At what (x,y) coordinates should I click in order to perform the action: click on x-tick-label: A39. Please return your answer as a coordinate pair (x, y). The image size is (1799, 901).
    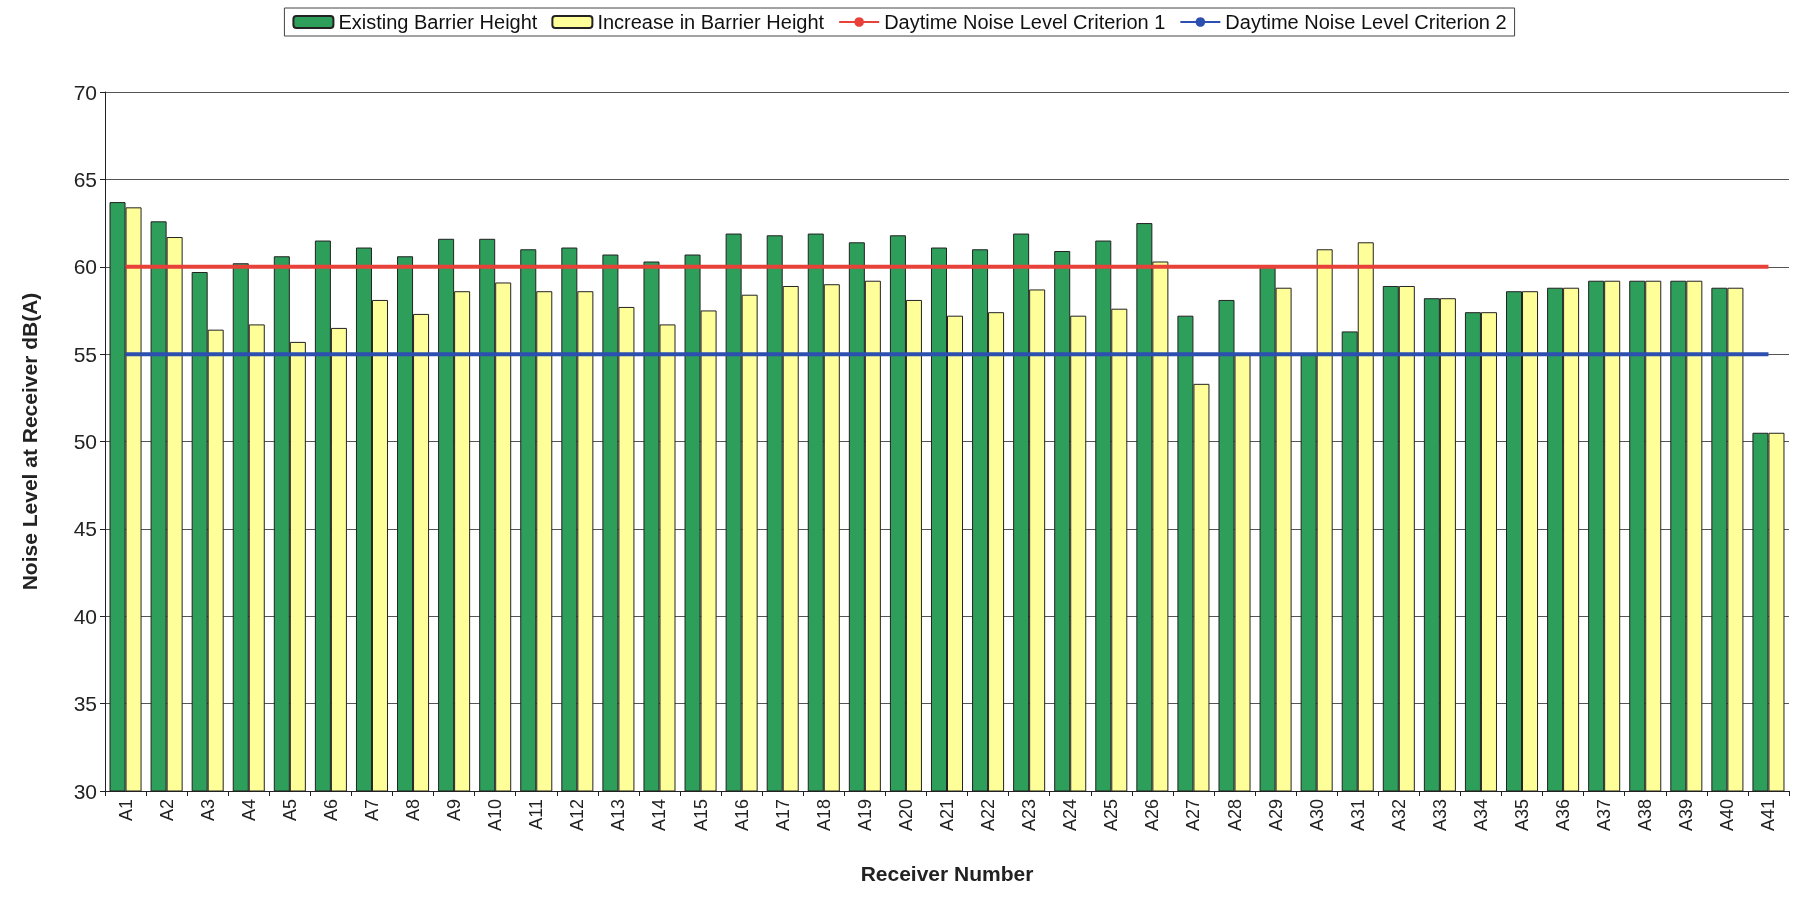
    Looking at the image, I should click on (1686, 815).